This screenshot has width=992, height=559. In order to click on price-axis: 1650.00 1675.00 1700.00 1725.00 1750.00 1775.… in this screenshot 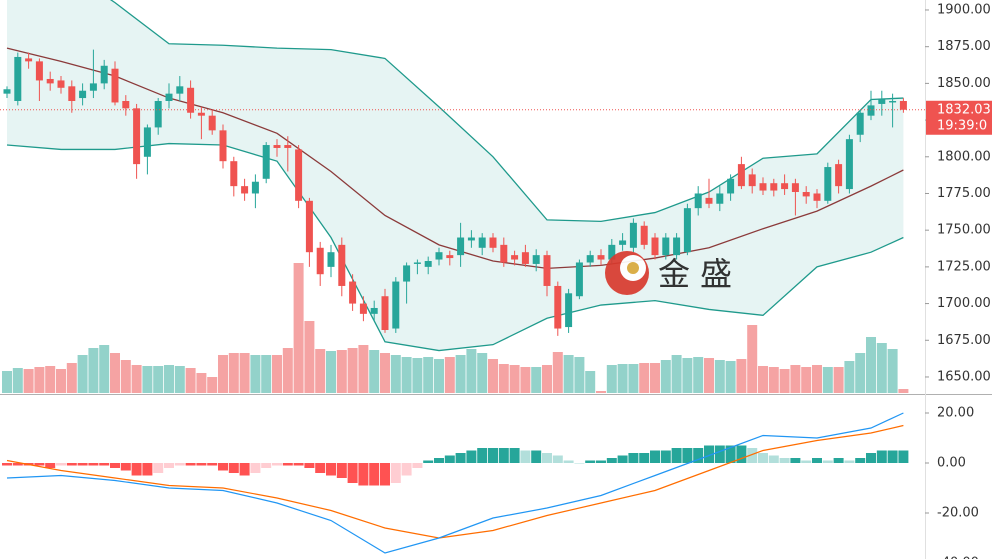, I will do `click(958, 280)`.